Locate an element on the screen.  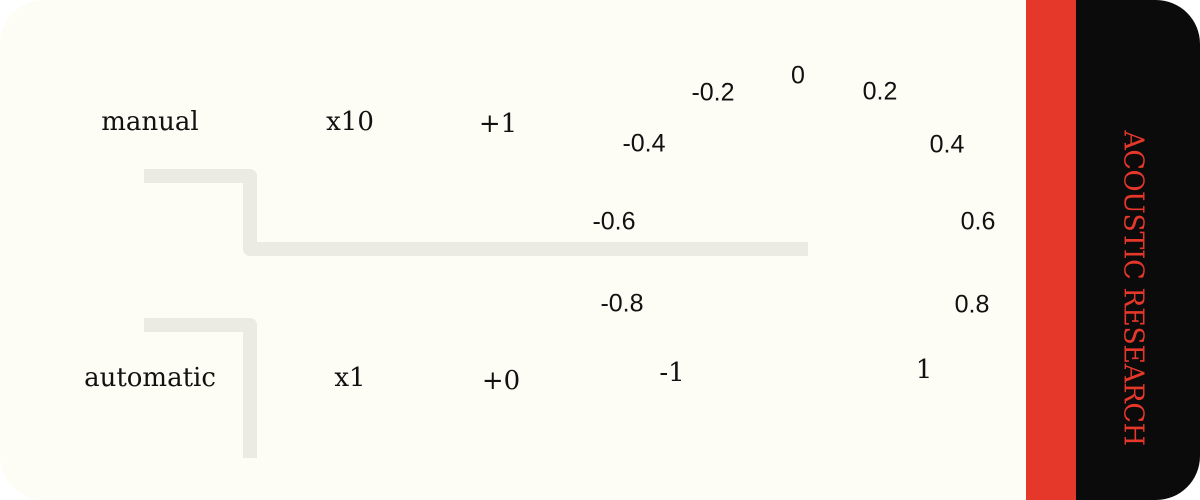
offset-plus1-label: +1 is located at coordinates (498, 124).